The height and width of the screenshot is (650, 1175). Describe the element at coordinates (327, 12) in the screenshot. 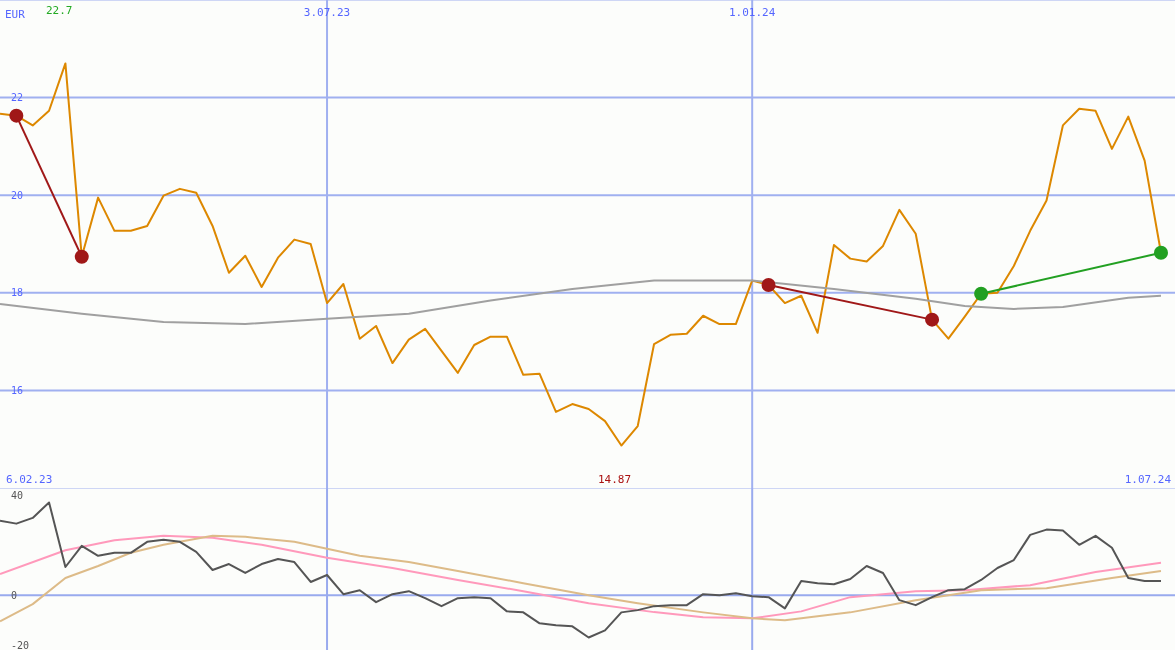

I see `x-tick-label: 3.07.23` at that location.